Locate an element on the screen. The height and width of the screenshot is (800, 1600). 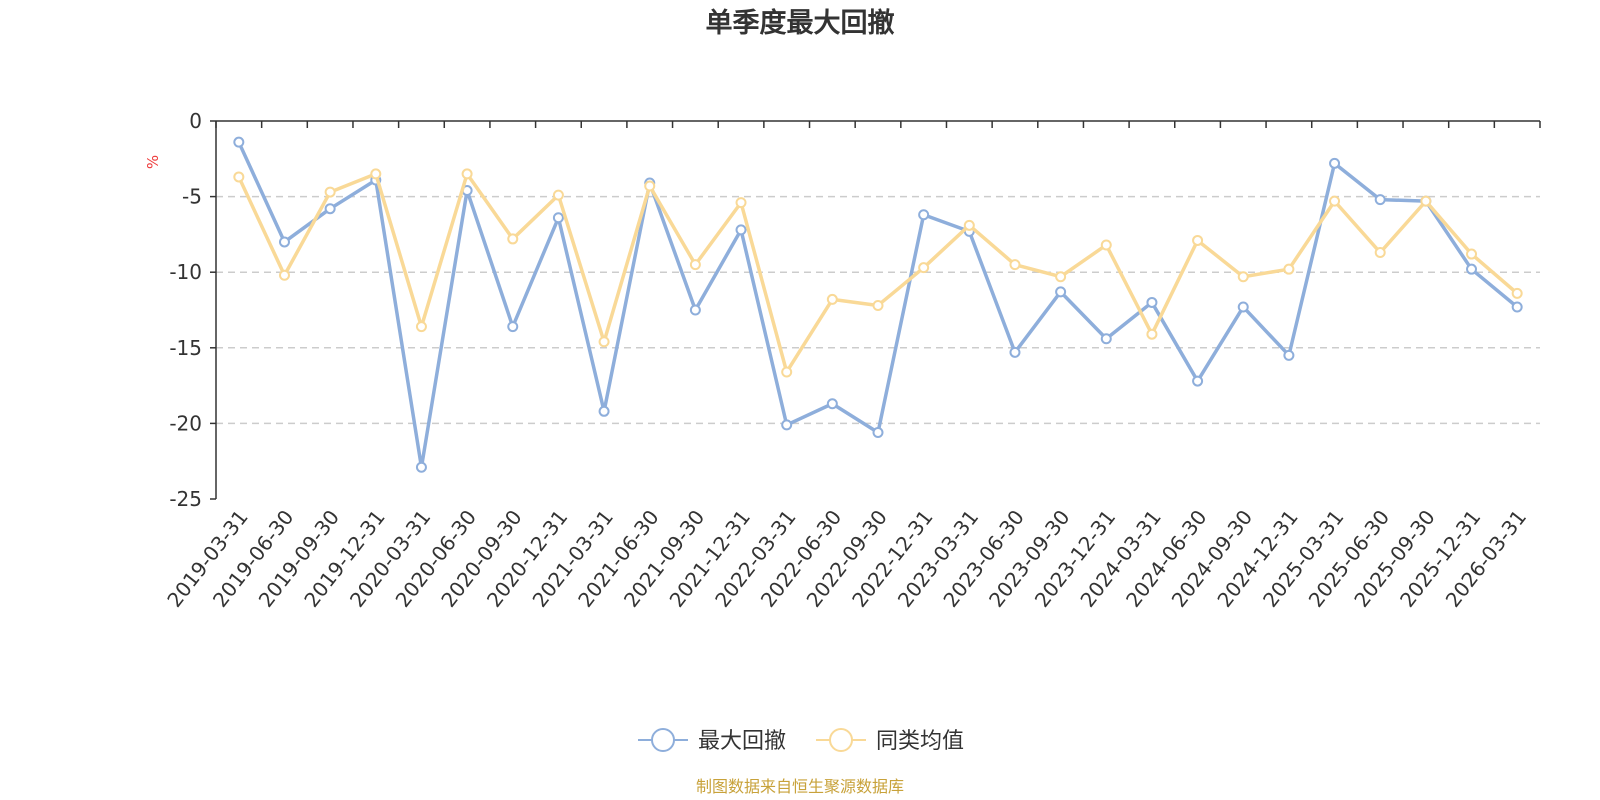
legend: 最大回撤 同类均值 is located at coordinates (801, 741).